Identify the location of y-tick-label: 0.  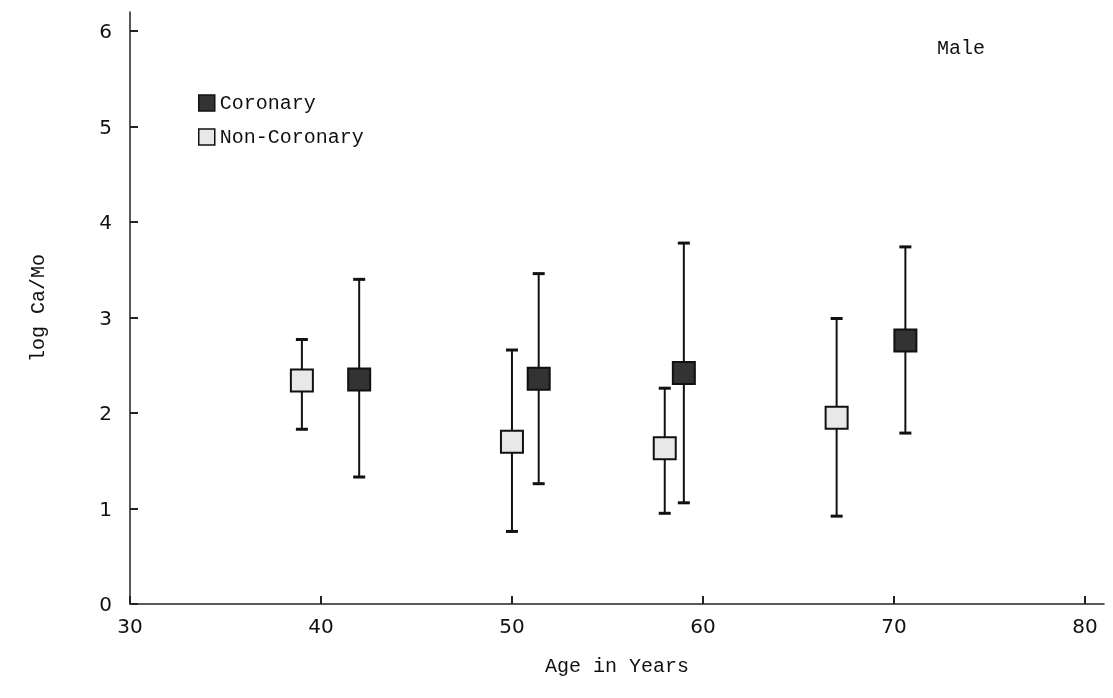
(105, 604).